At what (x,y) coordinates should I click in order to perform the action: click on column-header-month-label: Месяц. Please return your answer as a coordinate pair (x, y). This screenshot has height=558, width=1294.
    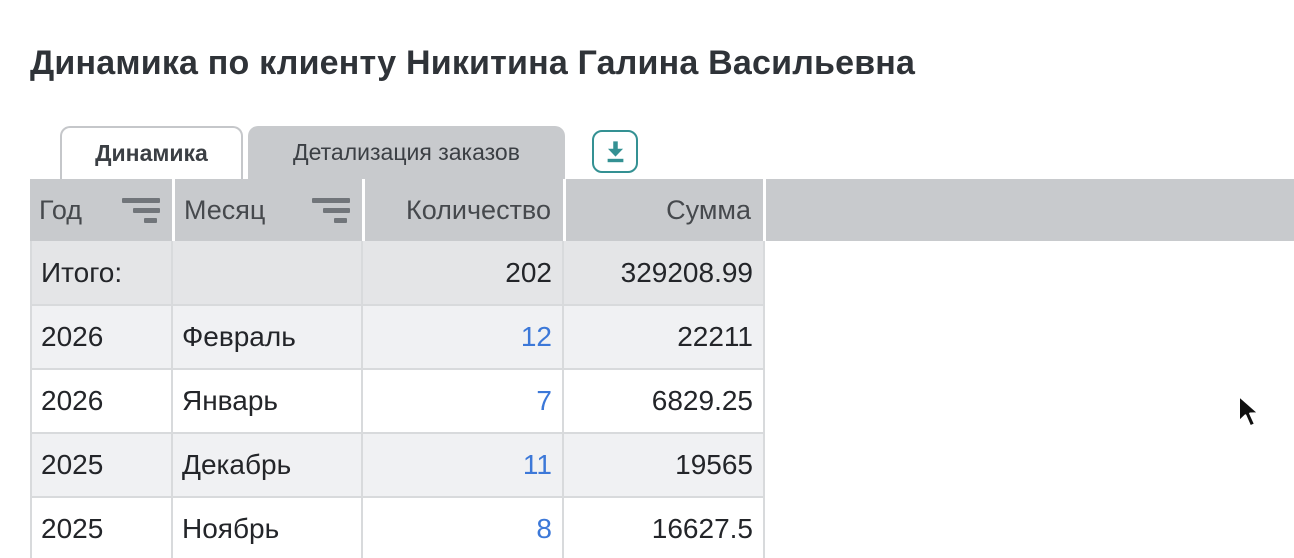
    Looking at the image, I should click on (225, 209).